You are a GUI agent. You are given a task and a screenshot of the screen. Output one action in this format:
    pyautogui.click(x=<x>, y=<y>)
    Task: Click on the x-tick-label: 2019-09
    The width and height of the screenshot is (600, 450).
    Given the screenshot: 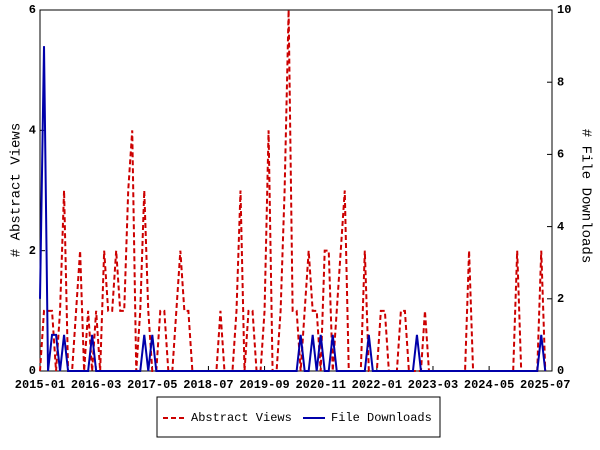 What is the action you would take?
    pyautogui.click(x=264, y=385)
    